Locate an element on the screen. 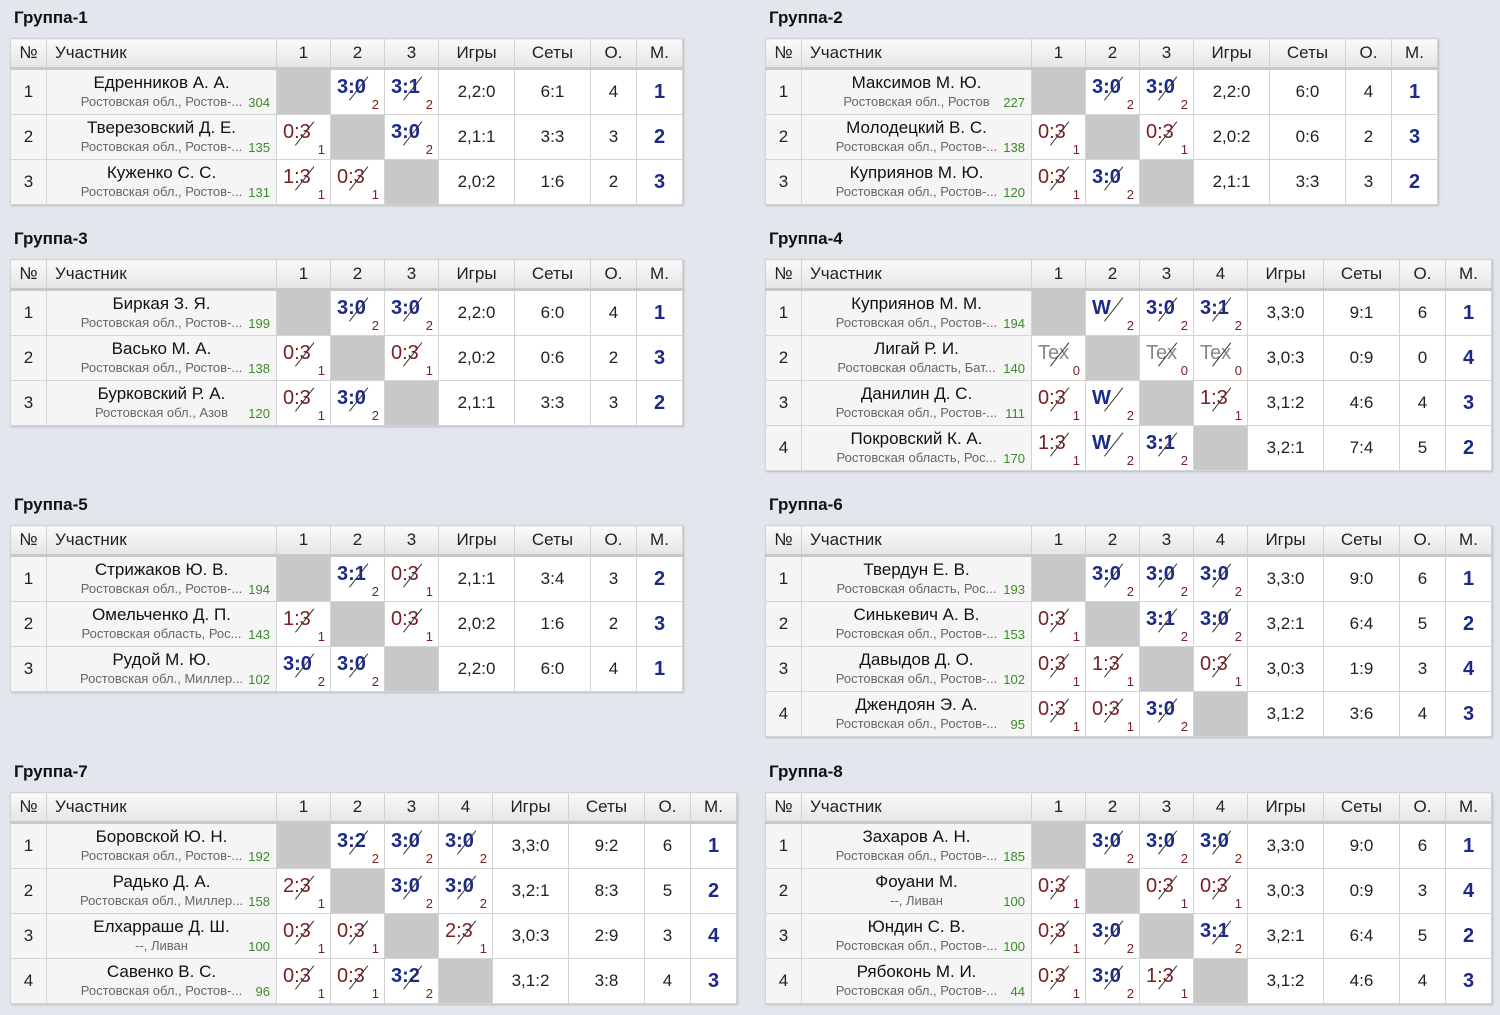 The width and height of the screenshot is (1500, 1015). participant-name: Молодецкий В. С. is located at coordinates (916, 127).